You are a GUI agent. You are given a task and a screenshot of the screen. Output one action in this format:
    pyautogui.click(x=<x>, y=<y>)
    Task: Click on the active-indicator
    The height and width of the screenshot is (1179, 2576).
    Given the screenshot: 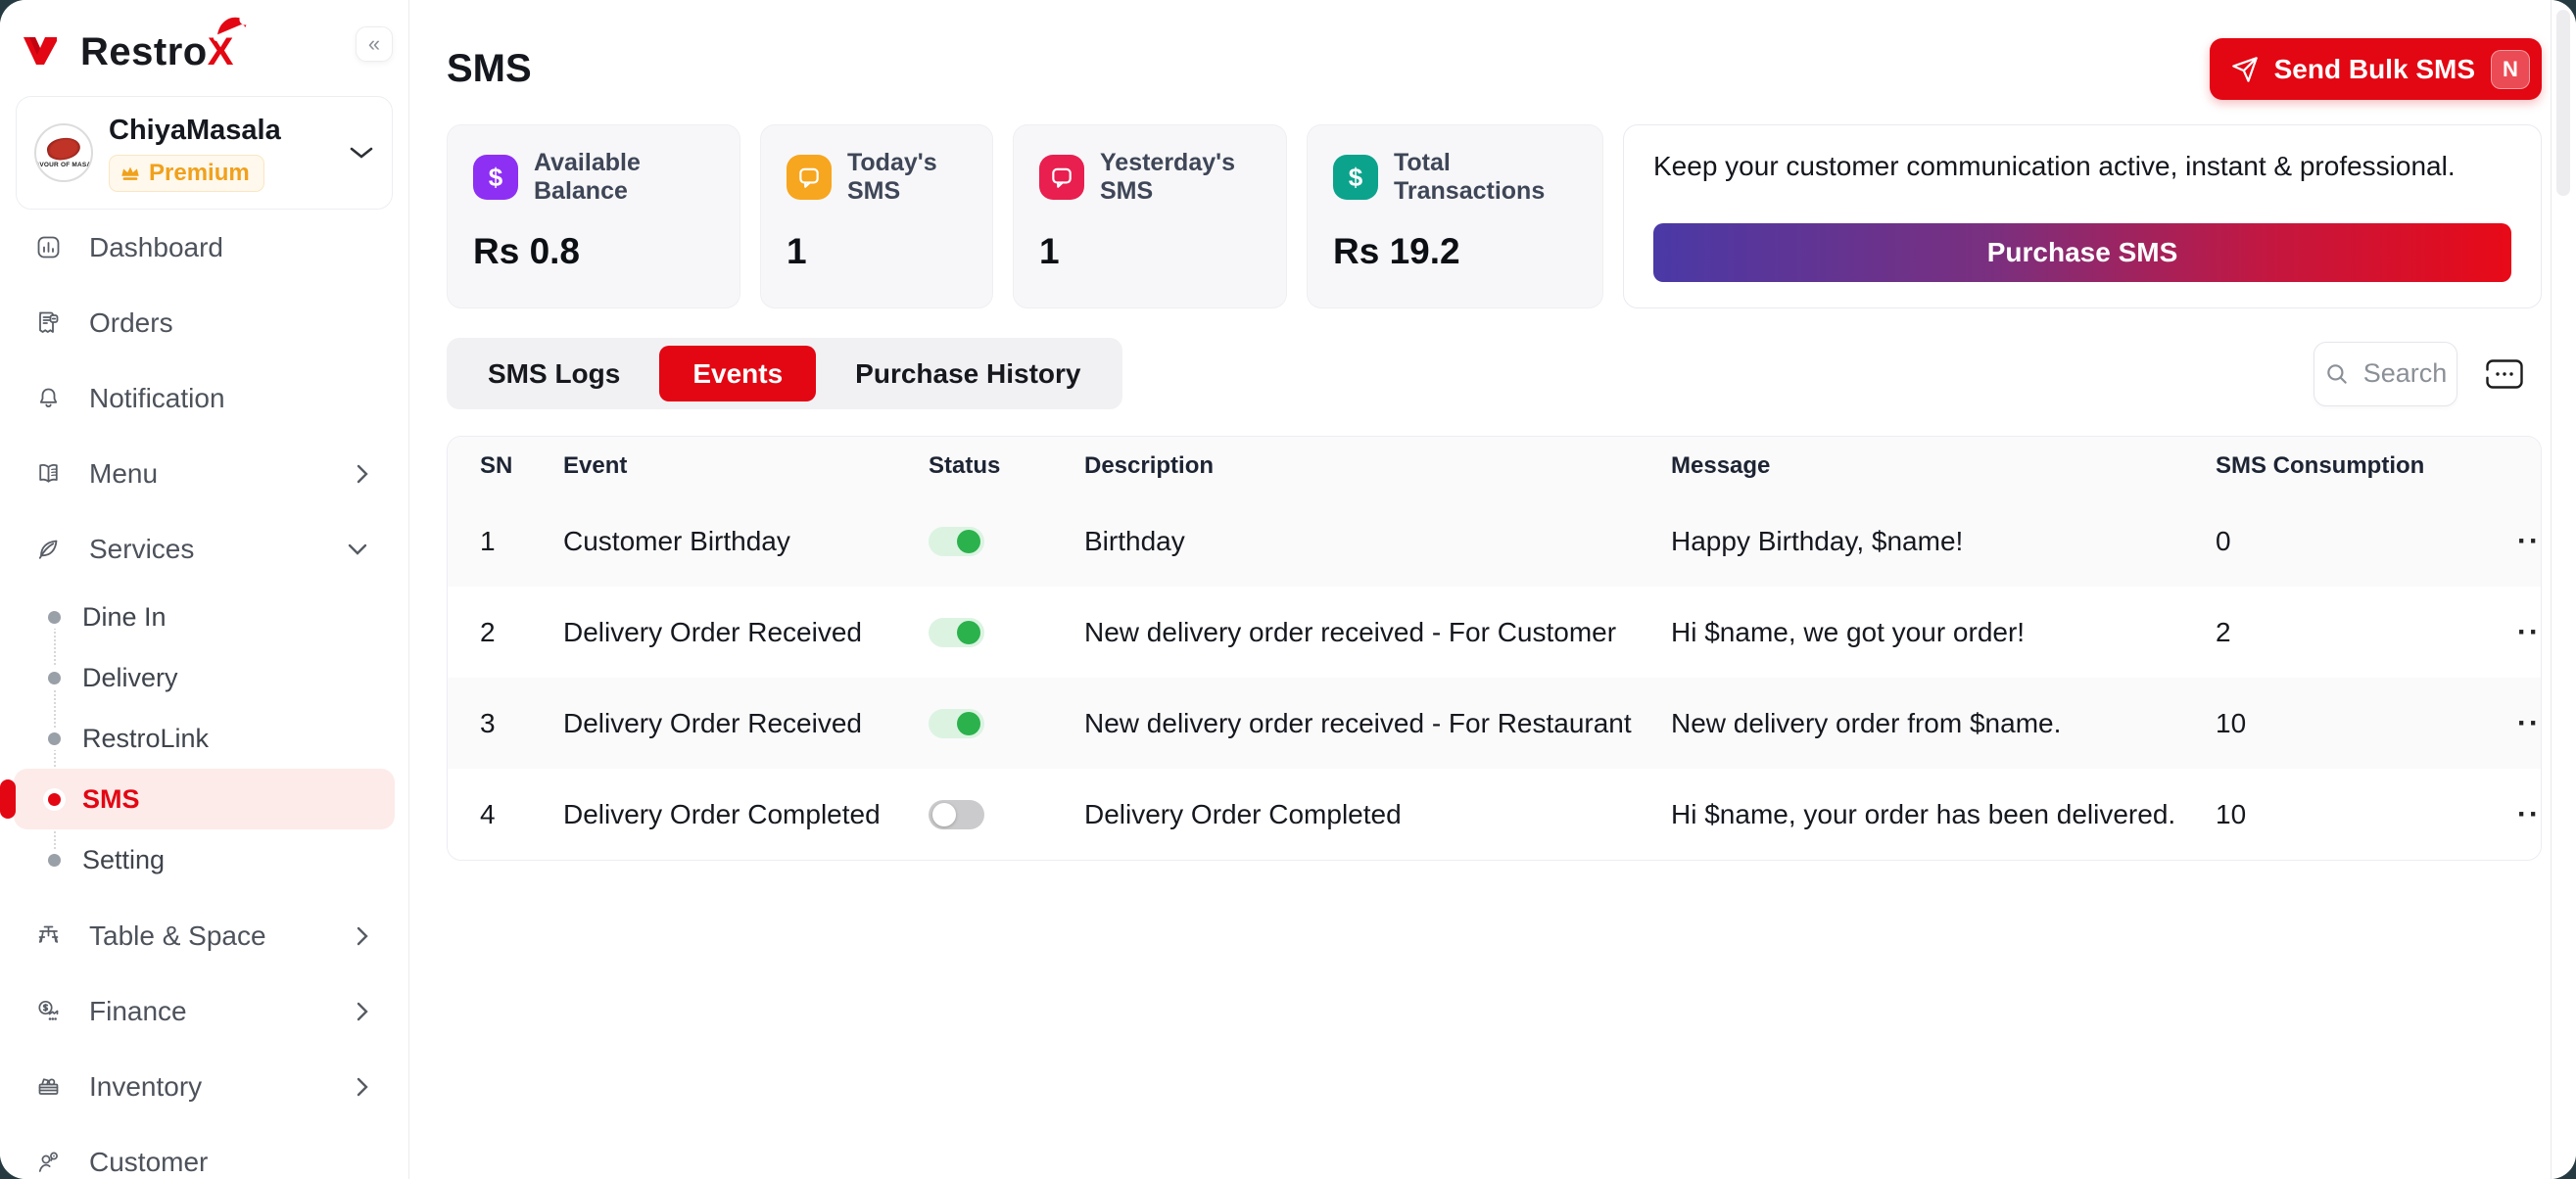 What is the action you would take?
    pyautogui.click(x=8, y=799)
    